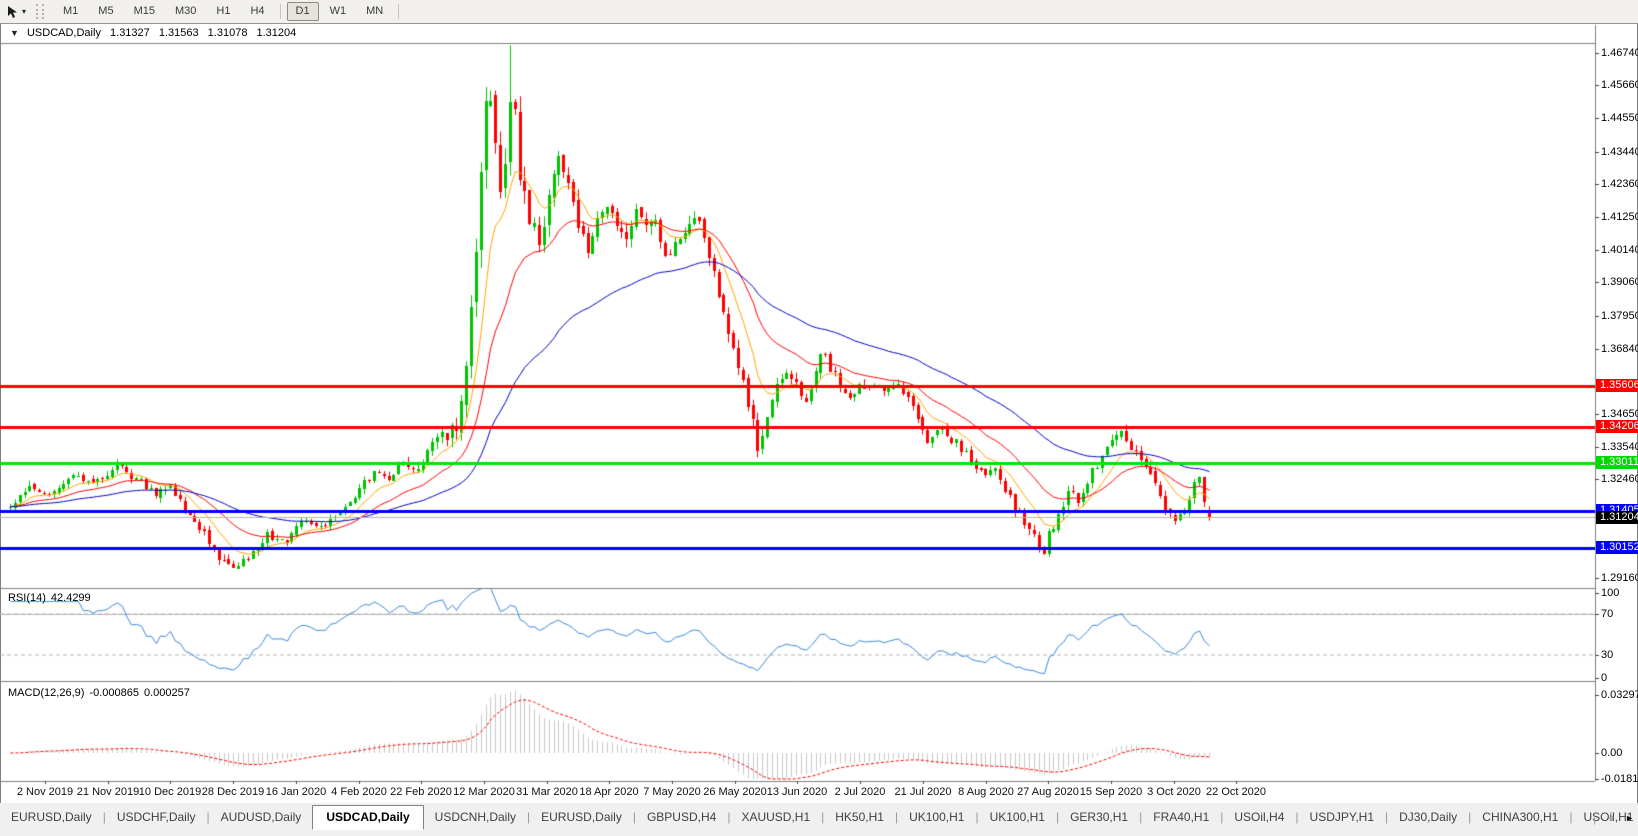 This screenshot has width=1638, height=836. I want to click on timeframe-button-m5: M5, so click(106, 11).